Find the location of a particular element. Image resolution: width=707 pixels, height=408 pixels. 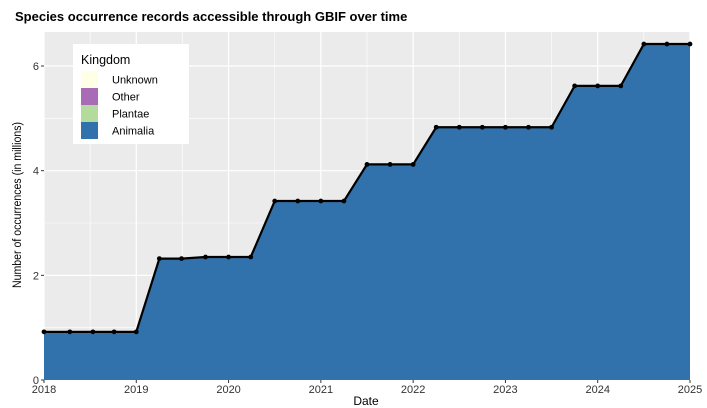

legend-swatch-plantae is located at coordinates (89, 113).